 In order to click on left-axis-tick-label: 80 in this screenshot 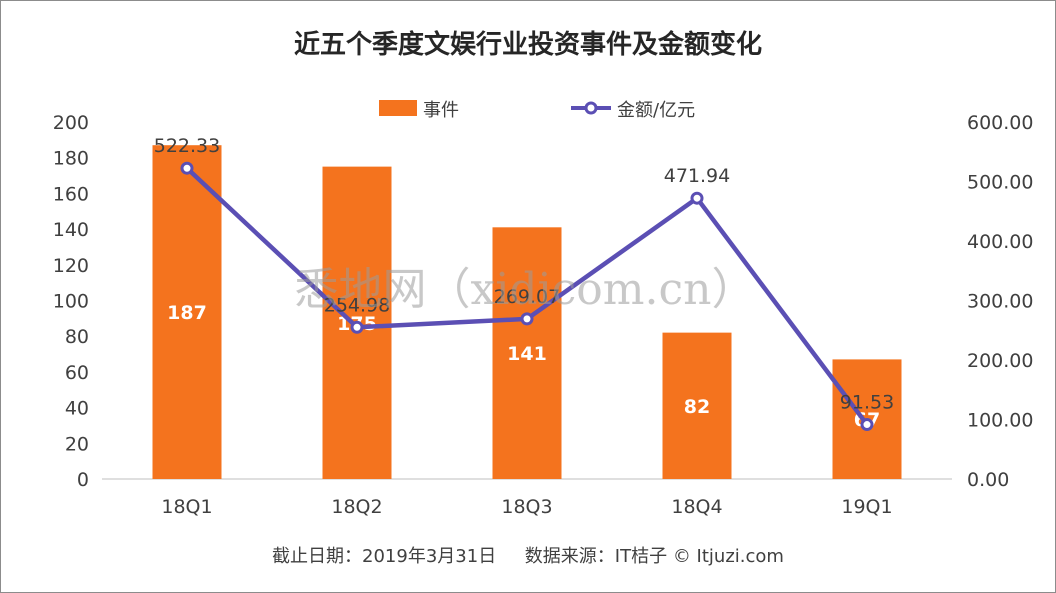, I will do `click(77, 337)`.